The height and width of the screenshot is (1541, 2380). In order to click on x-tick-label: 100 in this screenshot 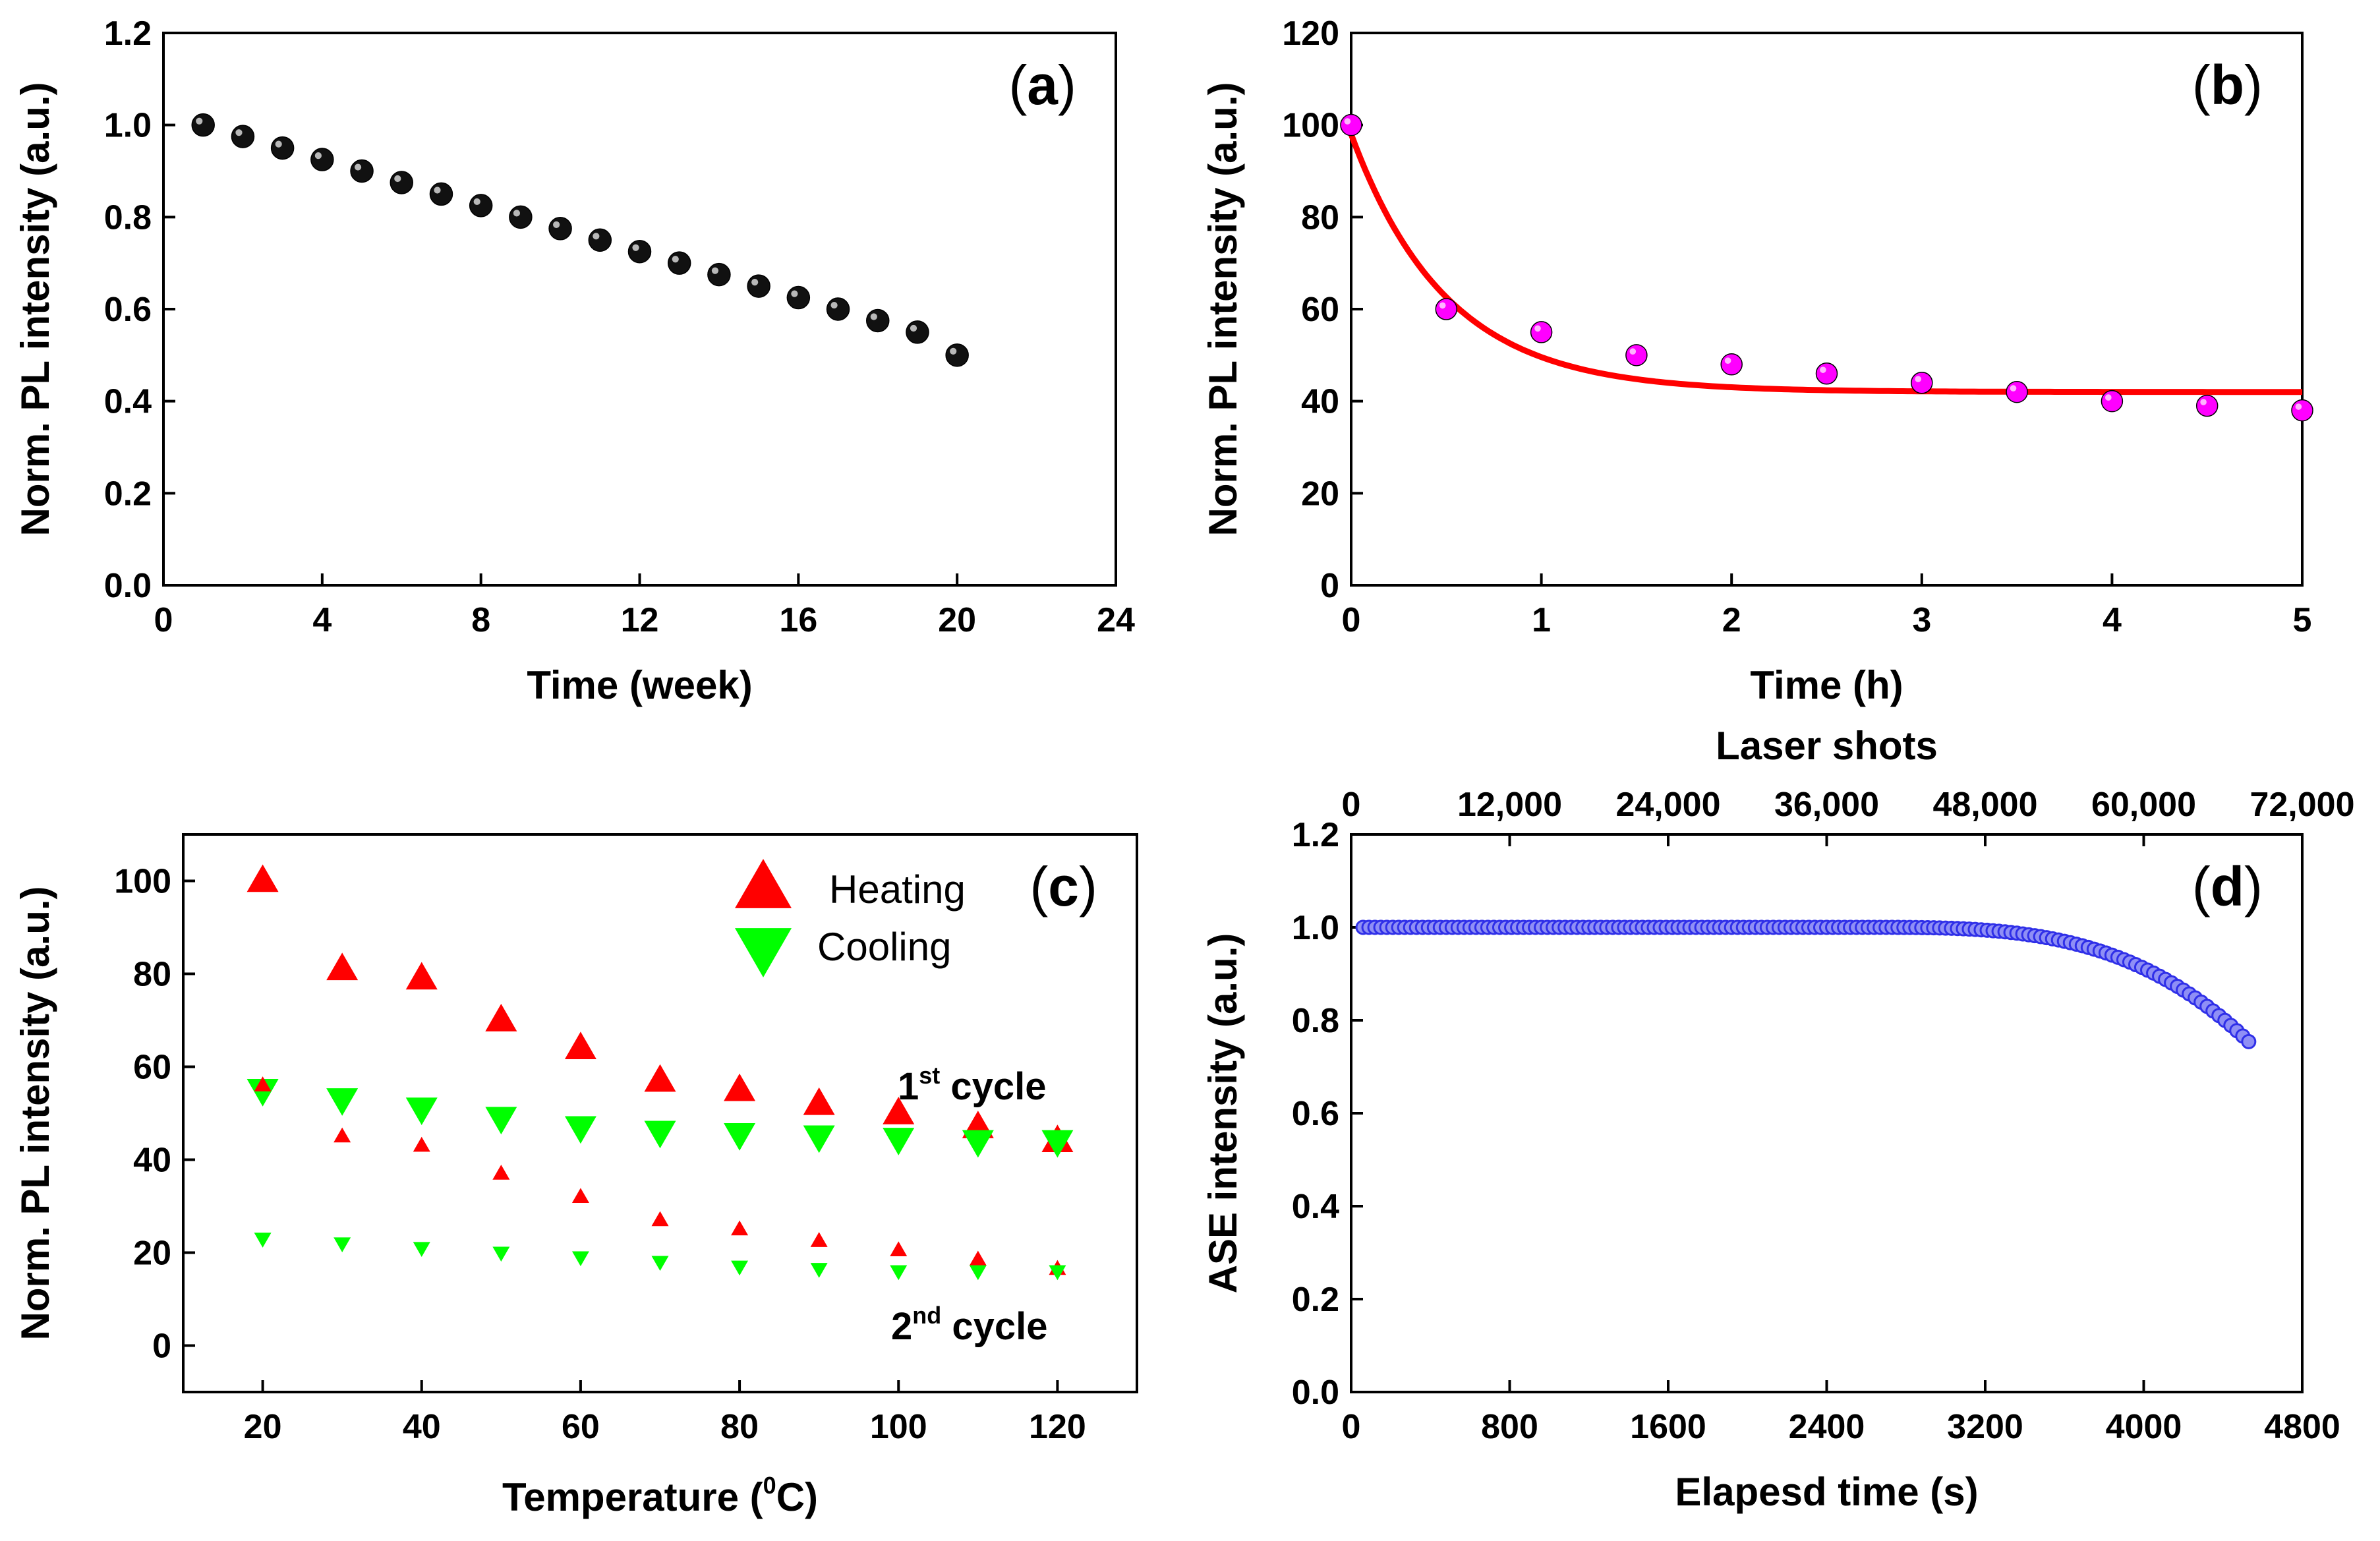, I will do `click(898, 1427)`.